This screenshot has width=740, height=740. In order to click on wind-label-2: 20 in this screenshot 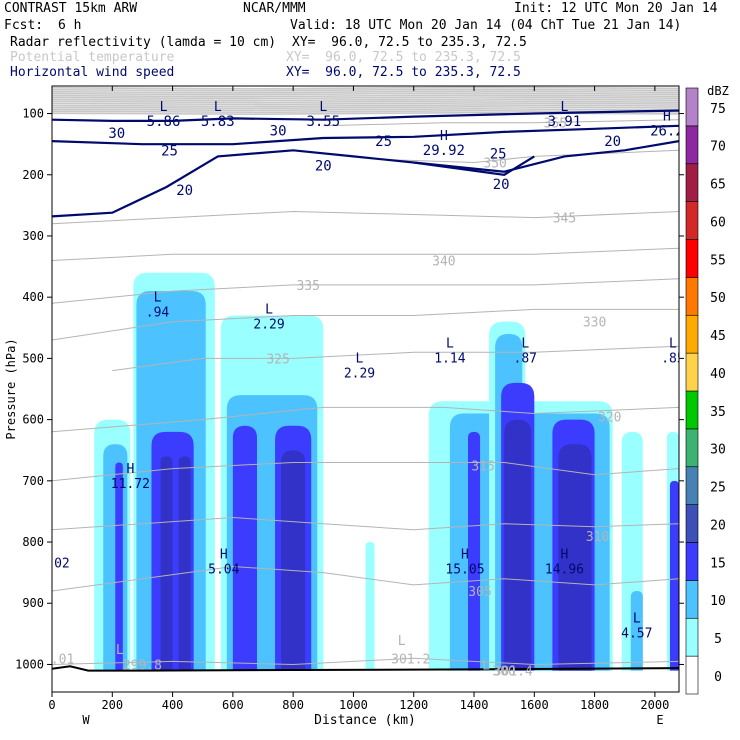, I will do `click(323, 167)`.